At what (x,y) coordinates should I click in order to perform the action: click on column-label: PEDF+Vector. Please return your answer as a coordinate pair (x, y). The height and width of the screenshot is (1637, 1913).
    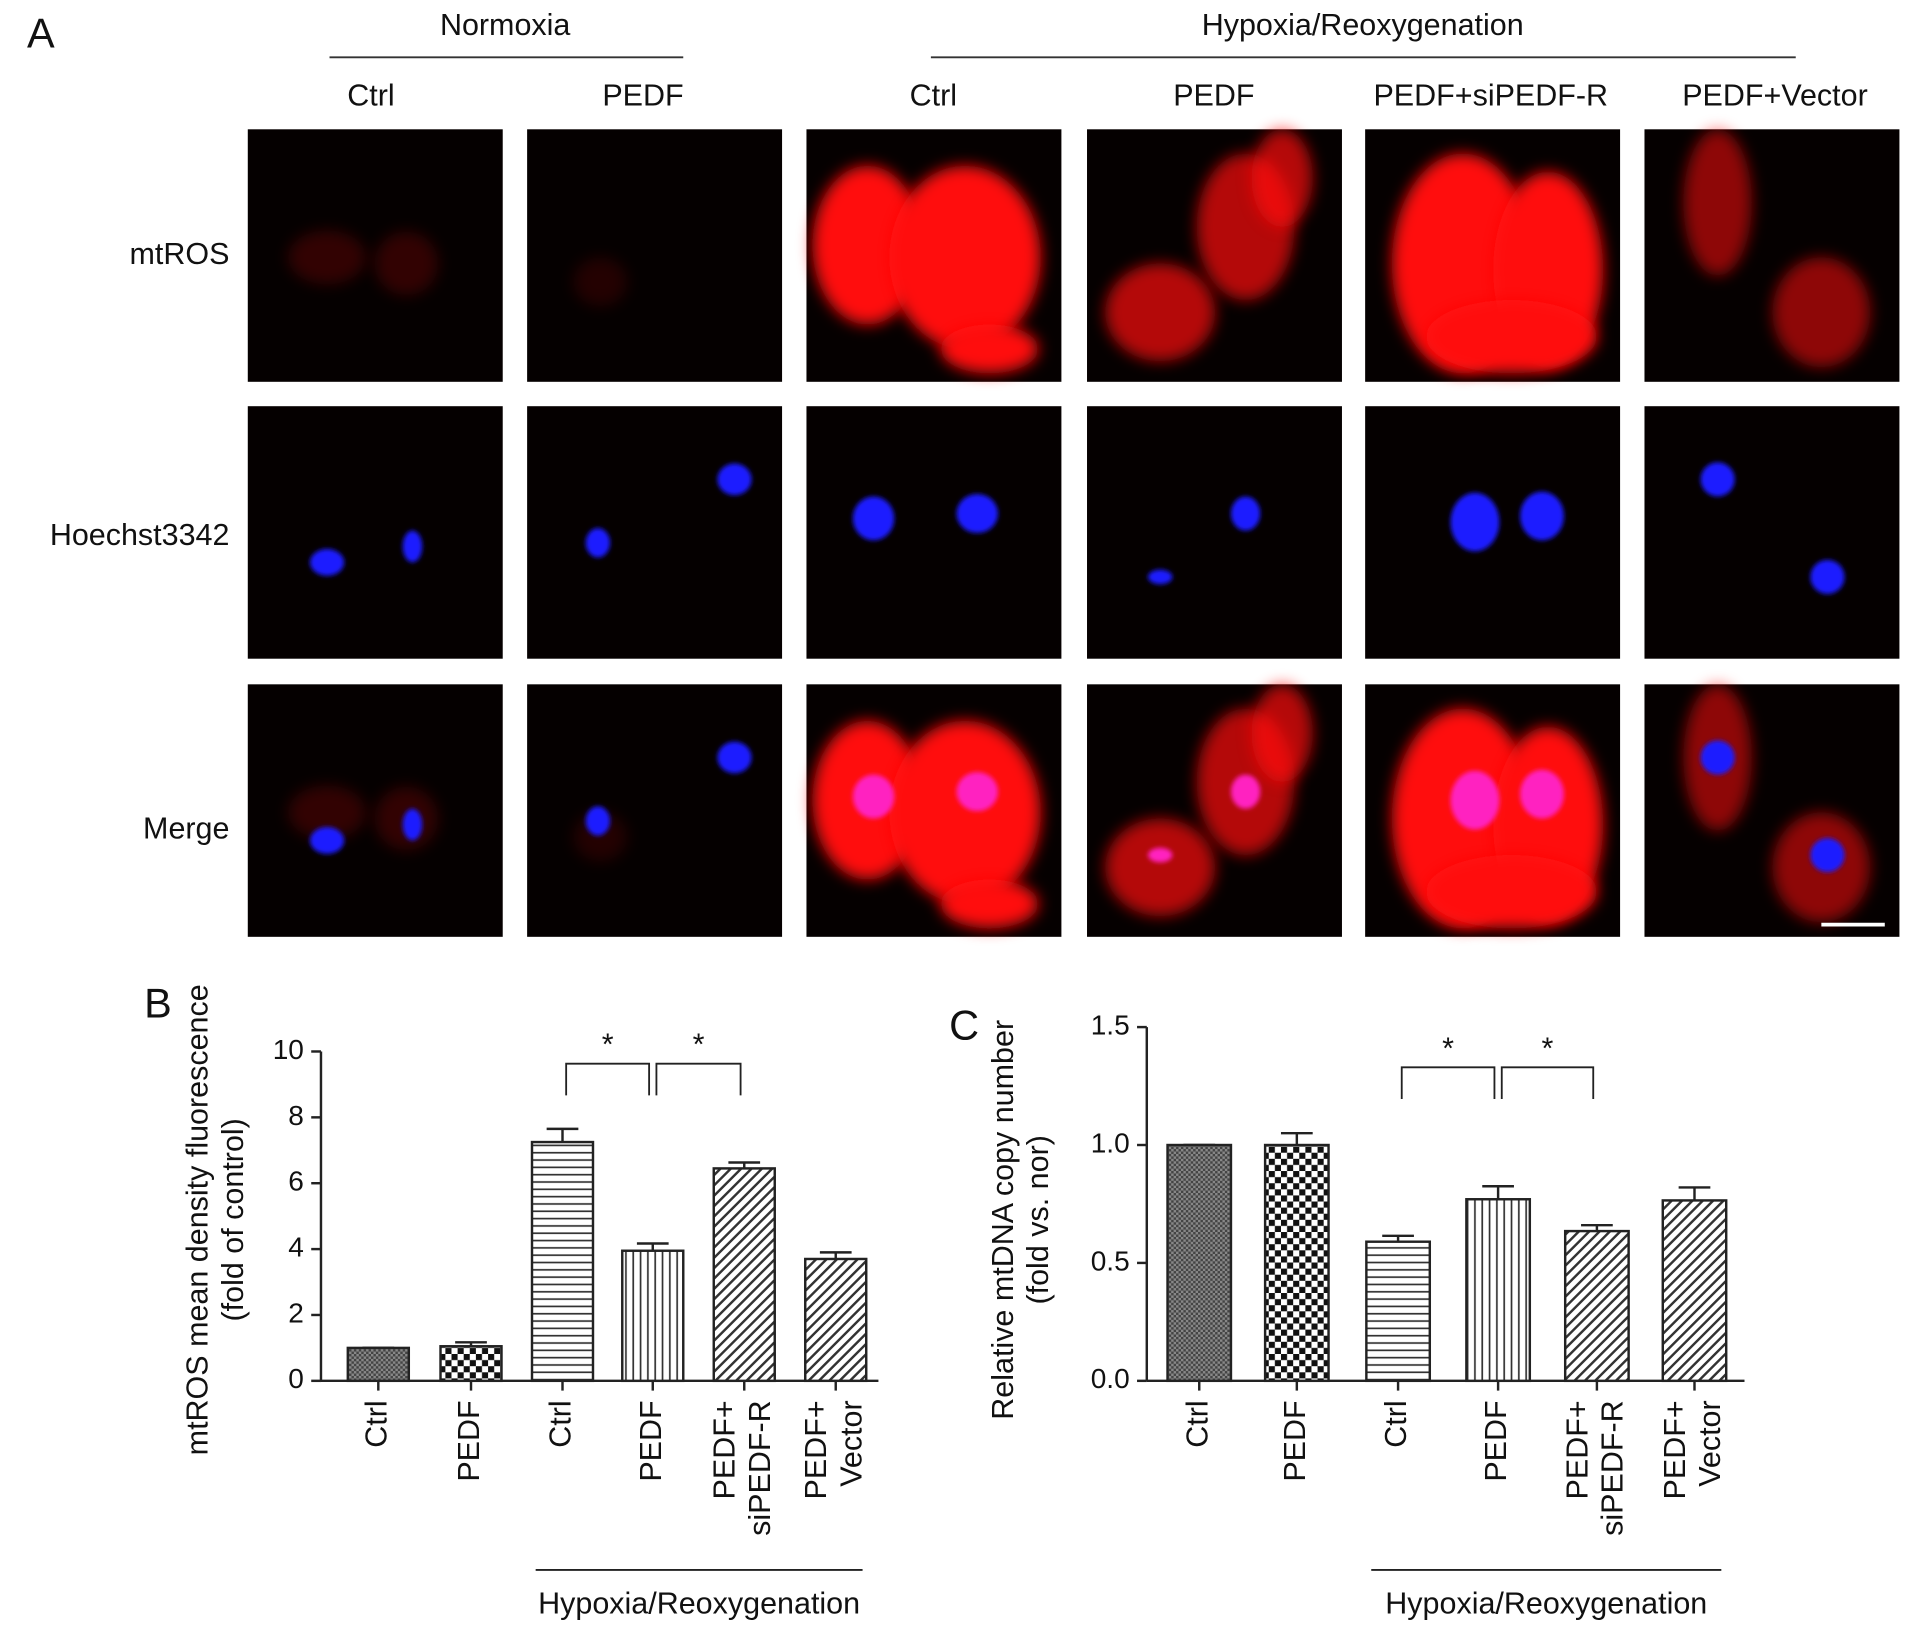
    Looking at the image, I should click on (1775, 96).